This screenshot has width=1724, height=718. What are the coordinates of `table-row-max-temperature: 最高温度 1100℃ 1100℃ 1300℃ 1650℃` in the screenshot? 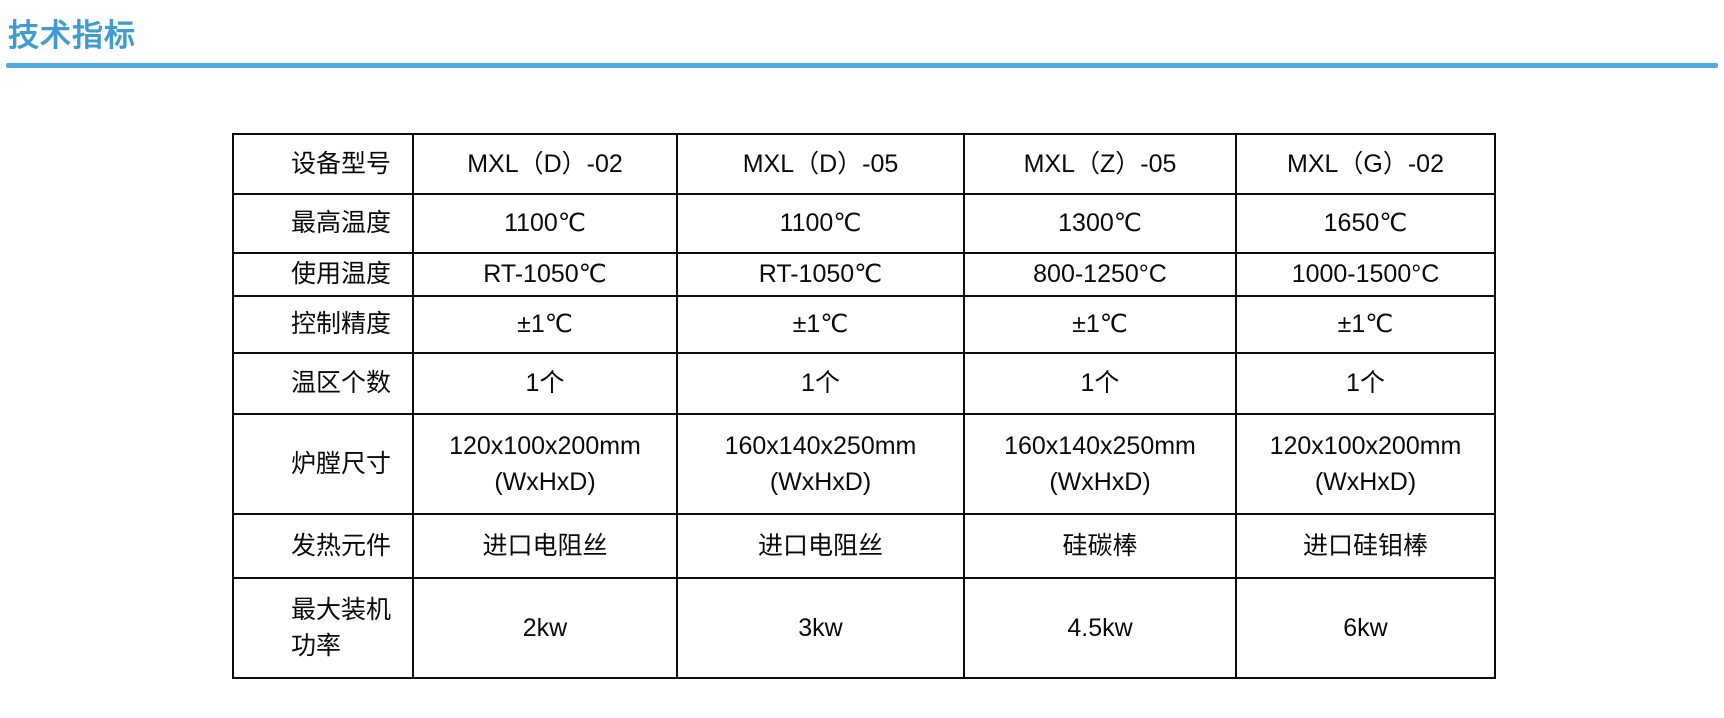 It's located at (864, 223).